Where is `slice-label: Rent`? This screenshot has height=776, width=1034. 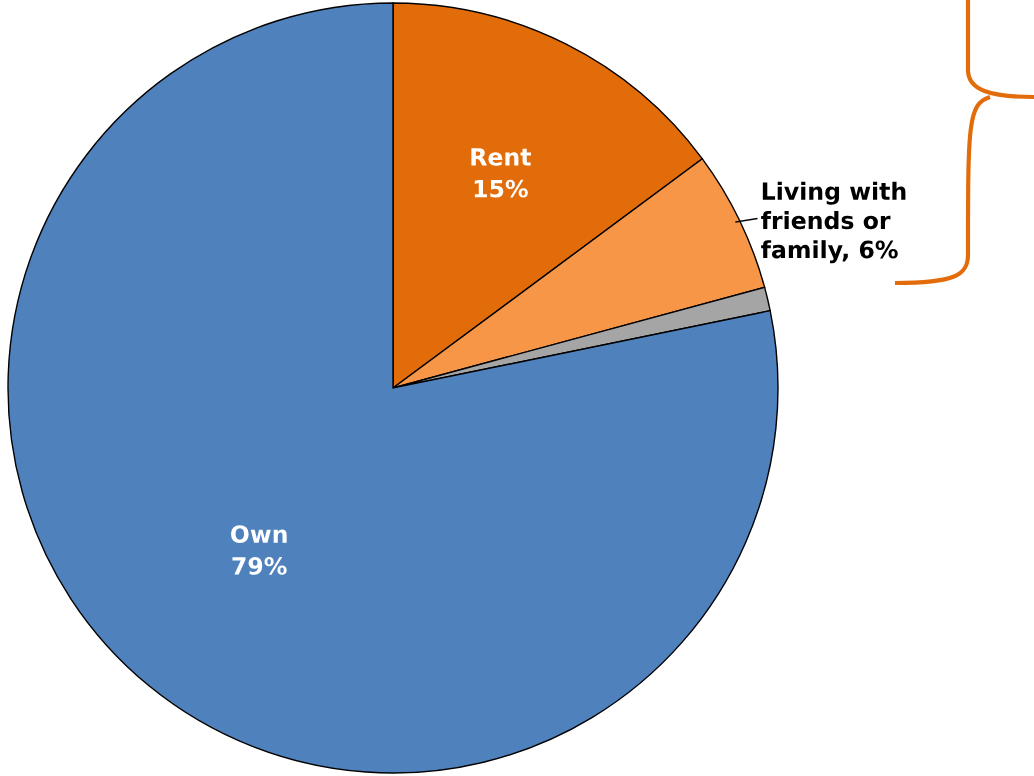 slice-label: Rent is located at coordinates (501, 157).